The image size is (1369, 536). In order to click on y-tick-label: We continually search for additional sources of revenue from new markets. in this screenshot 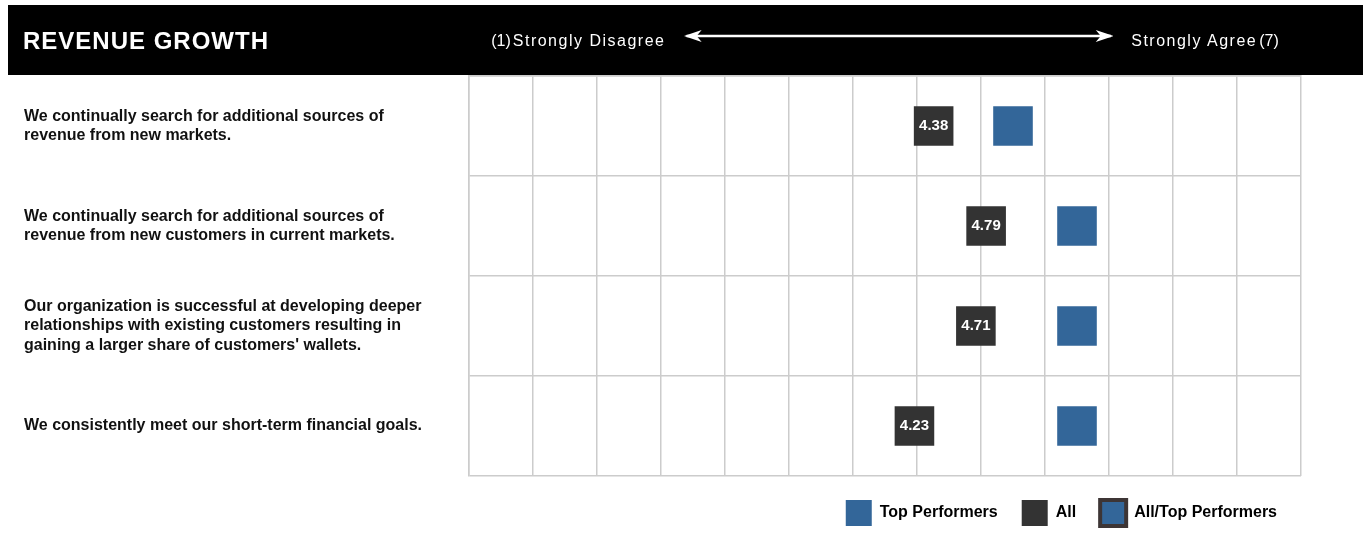, I will do `click(204, 125)`.